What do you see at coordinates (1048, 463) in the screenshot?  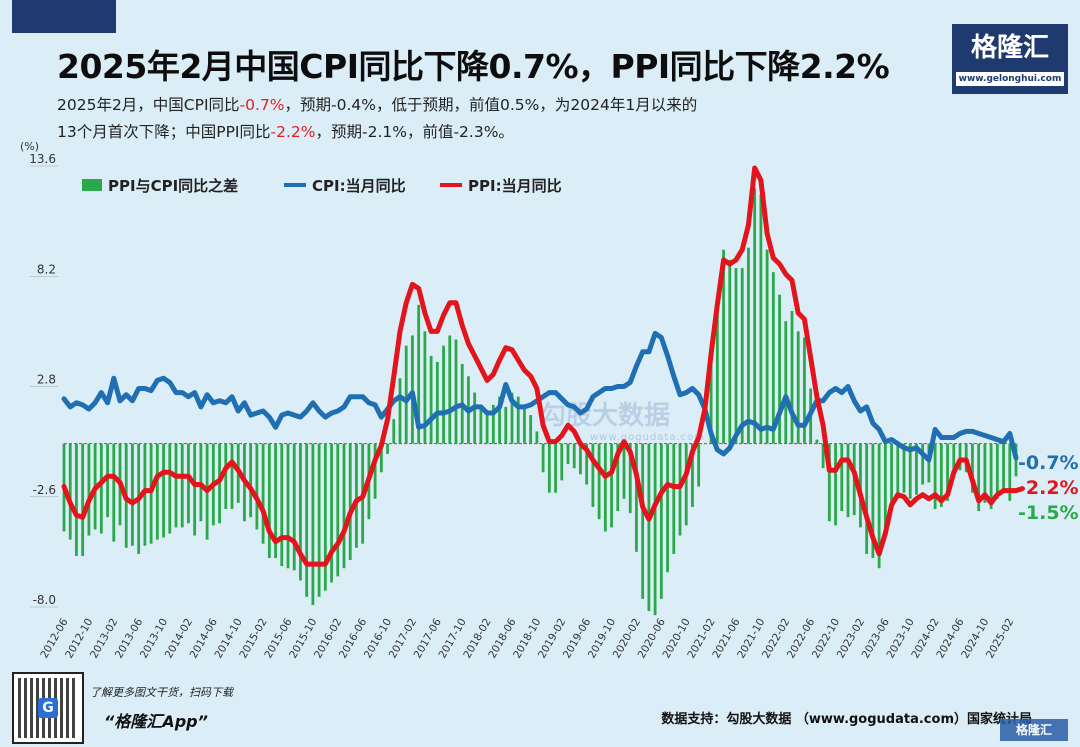 I see `end-label-cpi: -0.7%` at bounding box center [1048, 463].